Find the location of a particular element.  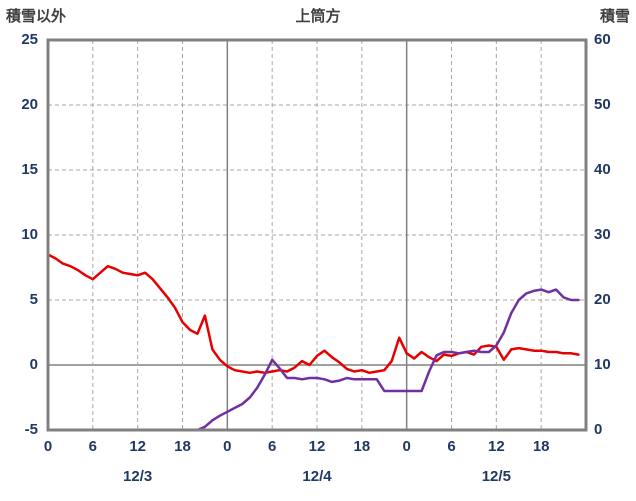

left-axis-tick-label: 5 is located at coordinates (33, 299).